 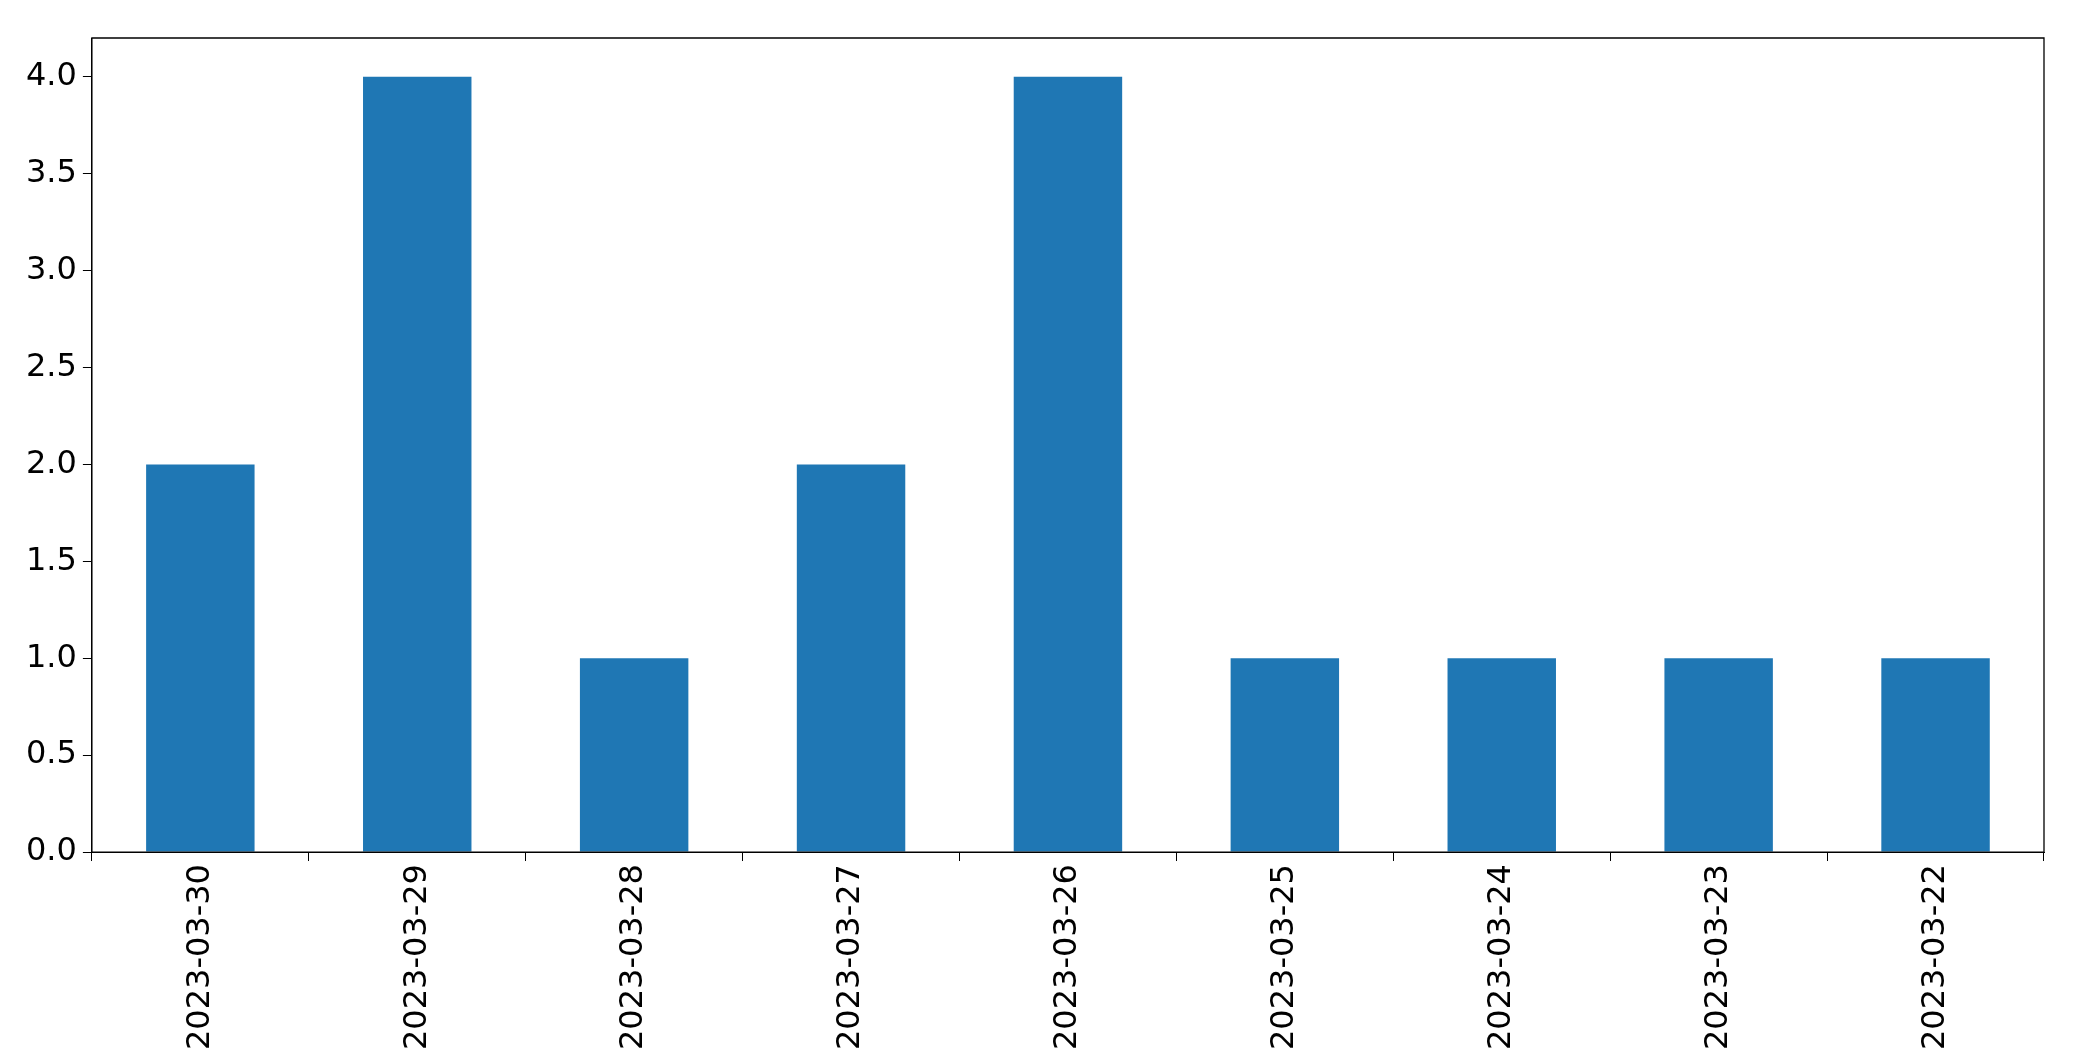 I want to click on y-tick-label: 4.0, so click(x=51, y=74).